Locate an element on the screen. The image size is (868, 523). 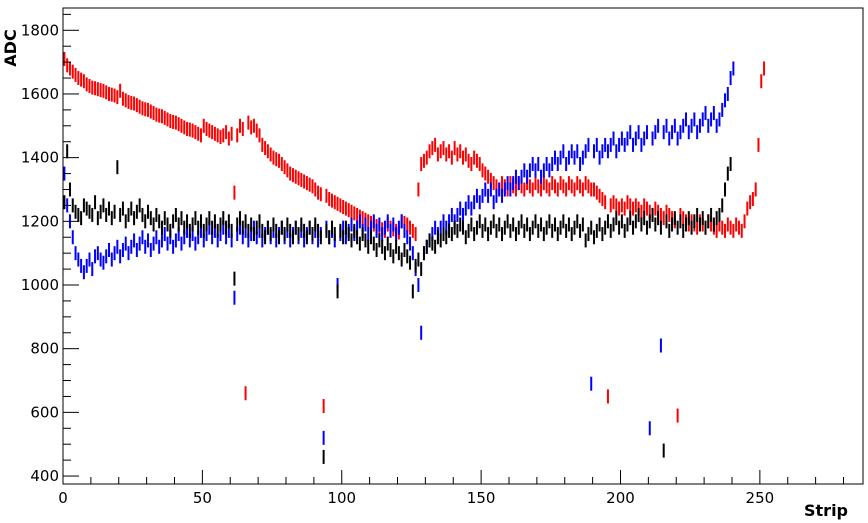
y-axis-title: ADC is located at coordinates (10, 47).